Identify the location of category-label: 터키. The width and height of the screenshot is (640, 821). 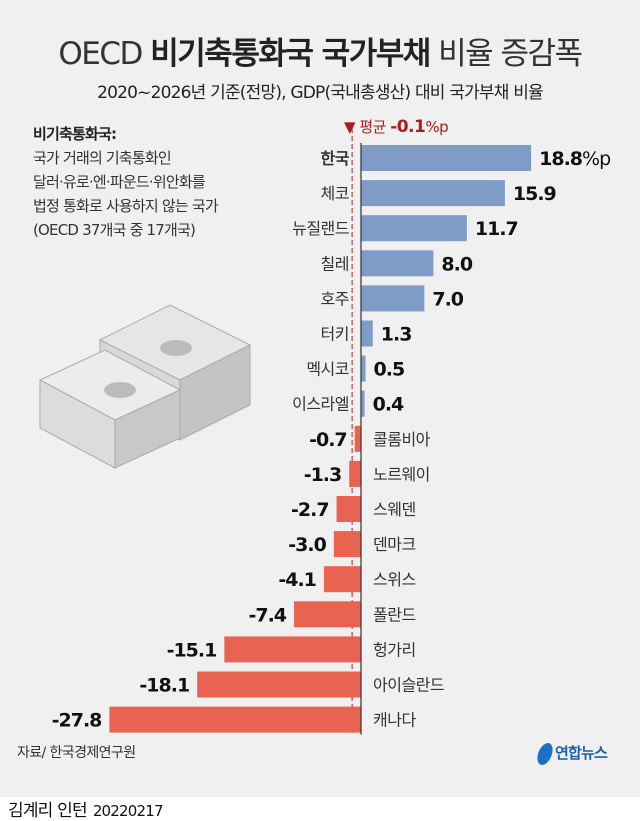
(335, 334).